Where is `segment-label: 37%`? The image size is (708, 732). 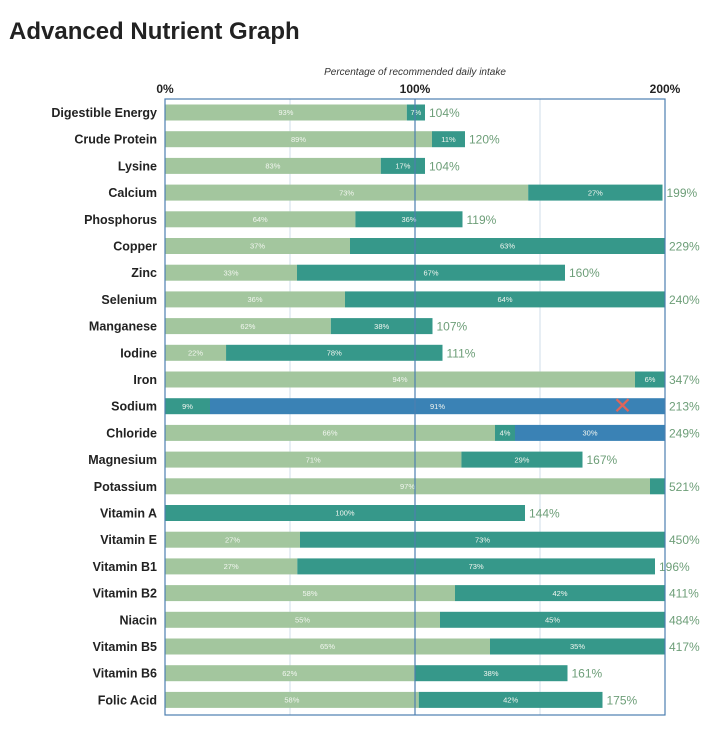 segment-label: 37% is located at coordinates (257, 246).